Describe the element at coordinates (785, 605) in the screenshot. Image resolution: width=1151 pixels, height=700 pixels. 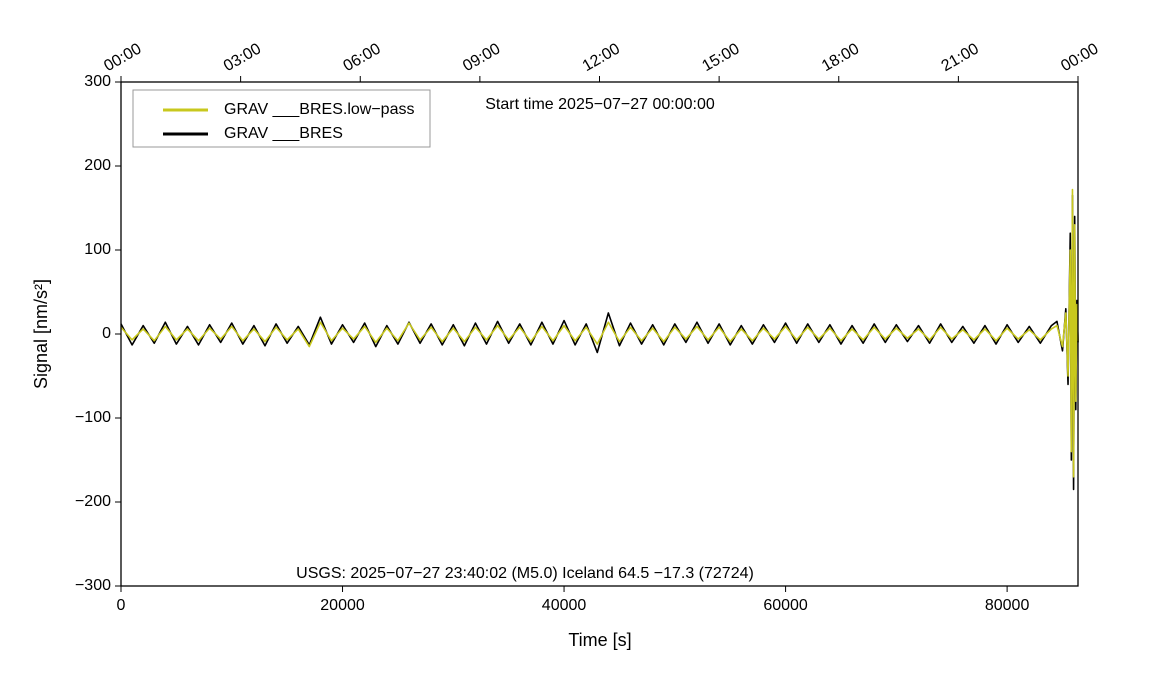
I see `x-tick-label: 60000` at that location.